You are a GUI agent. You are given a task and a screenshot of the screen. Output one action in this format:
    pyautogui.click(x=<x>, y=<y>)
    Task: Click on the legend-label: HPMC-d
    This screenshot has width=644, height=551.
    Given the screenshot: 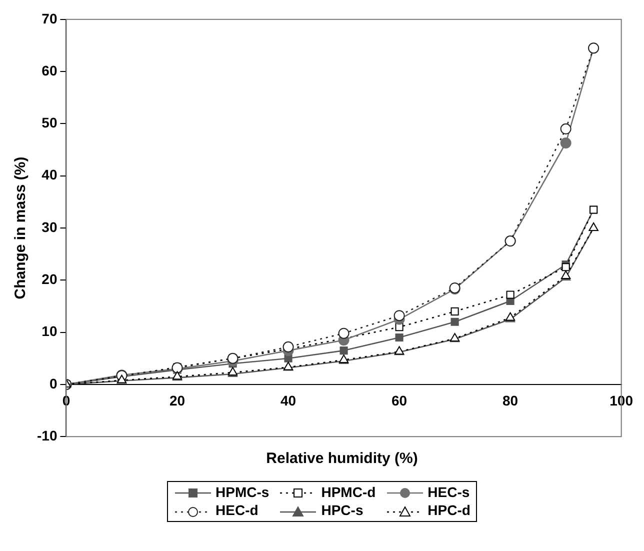 What is the action you would take?
    pyautogui.click(x=348, y=492)
    